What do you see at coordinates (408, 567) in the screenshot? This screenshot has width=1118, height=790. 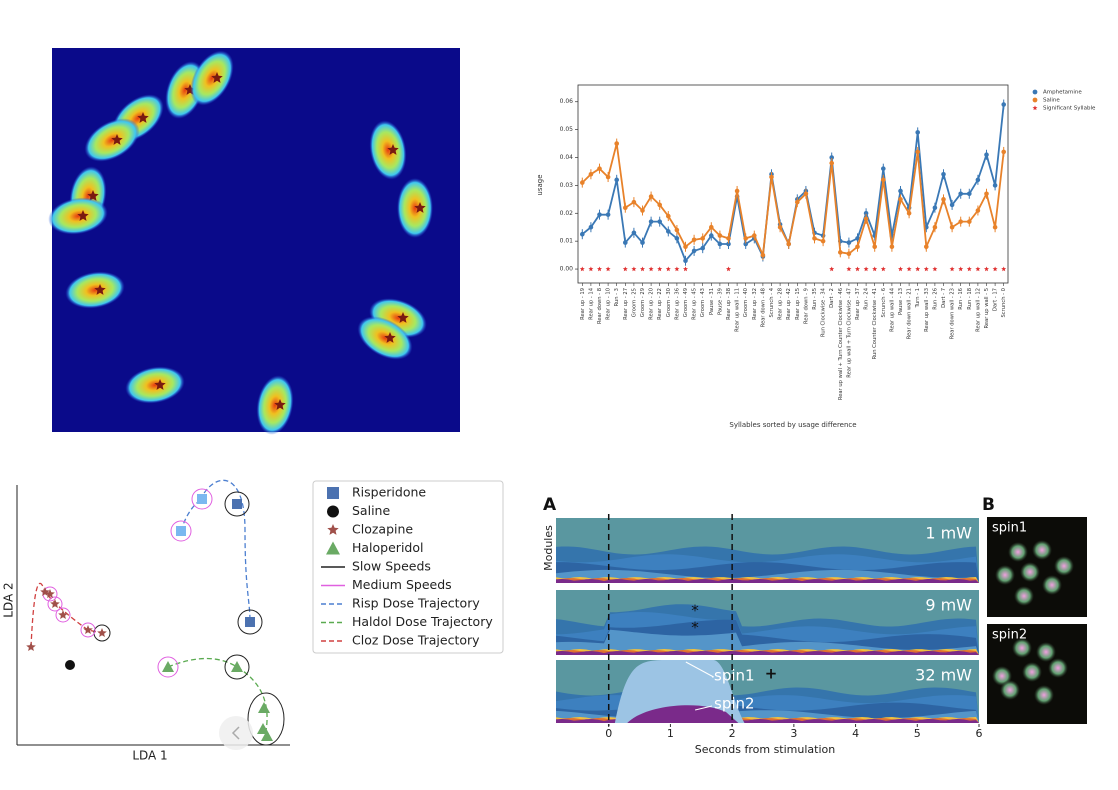 I see `lda-legend-box` at bounding box center [408, 567].